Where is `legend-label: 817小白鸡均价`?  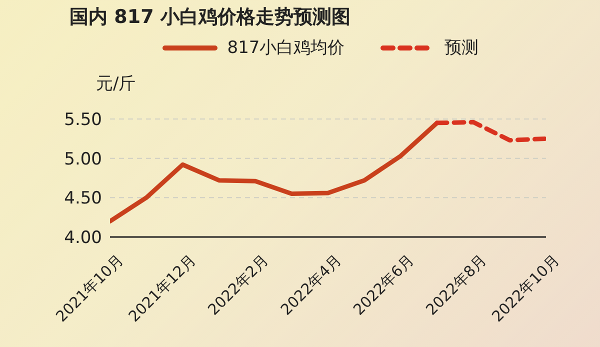
legend-label: 817小白鸡均价 is located at coordinates (286, 48).